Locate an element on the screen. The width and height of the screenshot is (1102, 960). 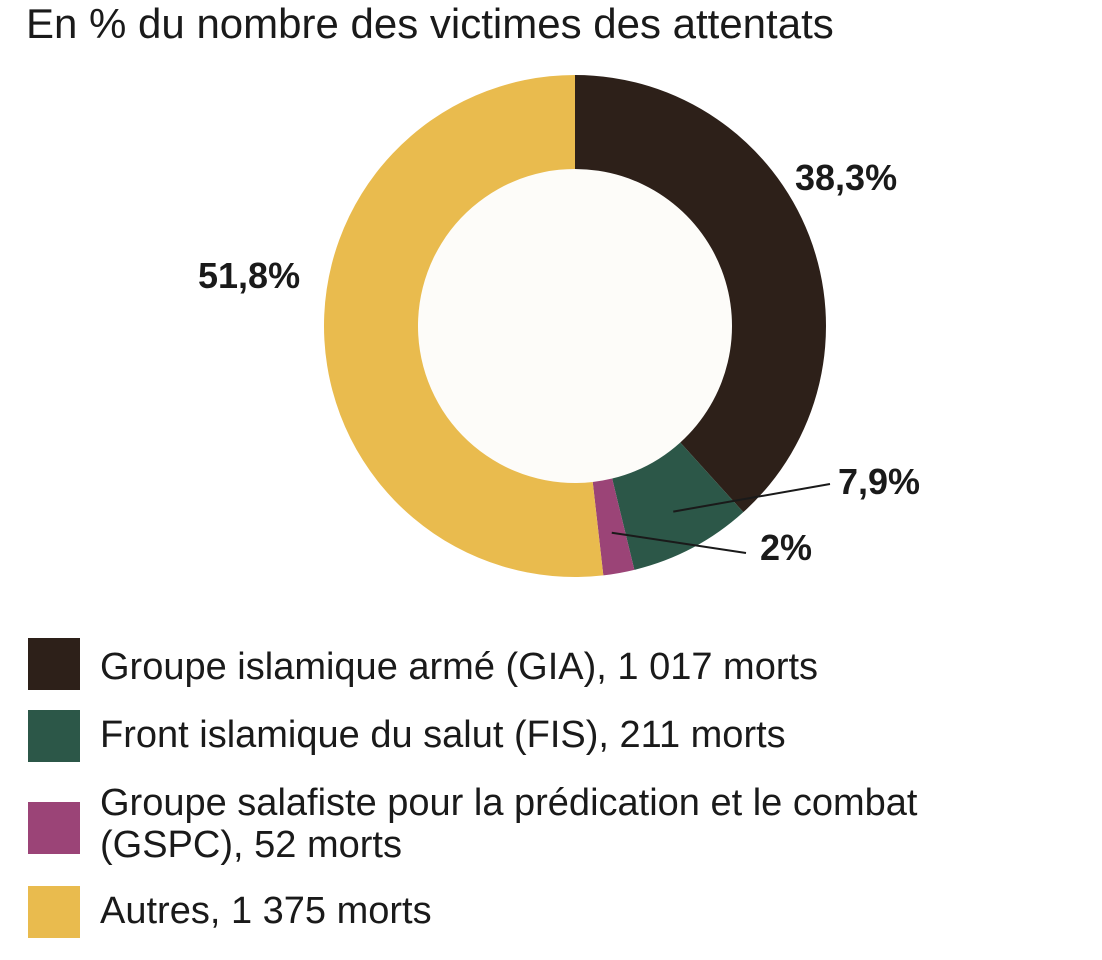
data-label: 38,3% is located at coordinates (846, 177).